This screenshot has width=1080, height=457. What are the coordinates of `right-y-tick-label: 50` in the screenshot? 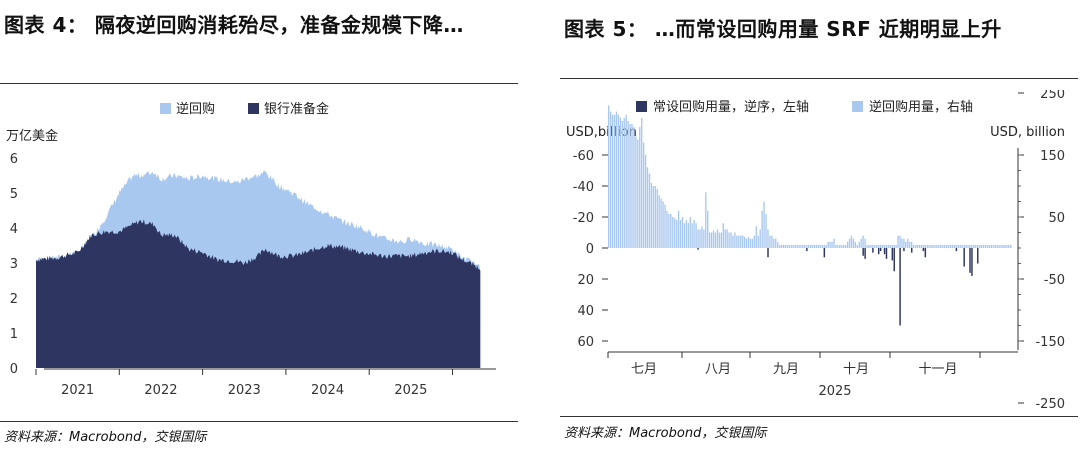 It's located at (1056, 218).